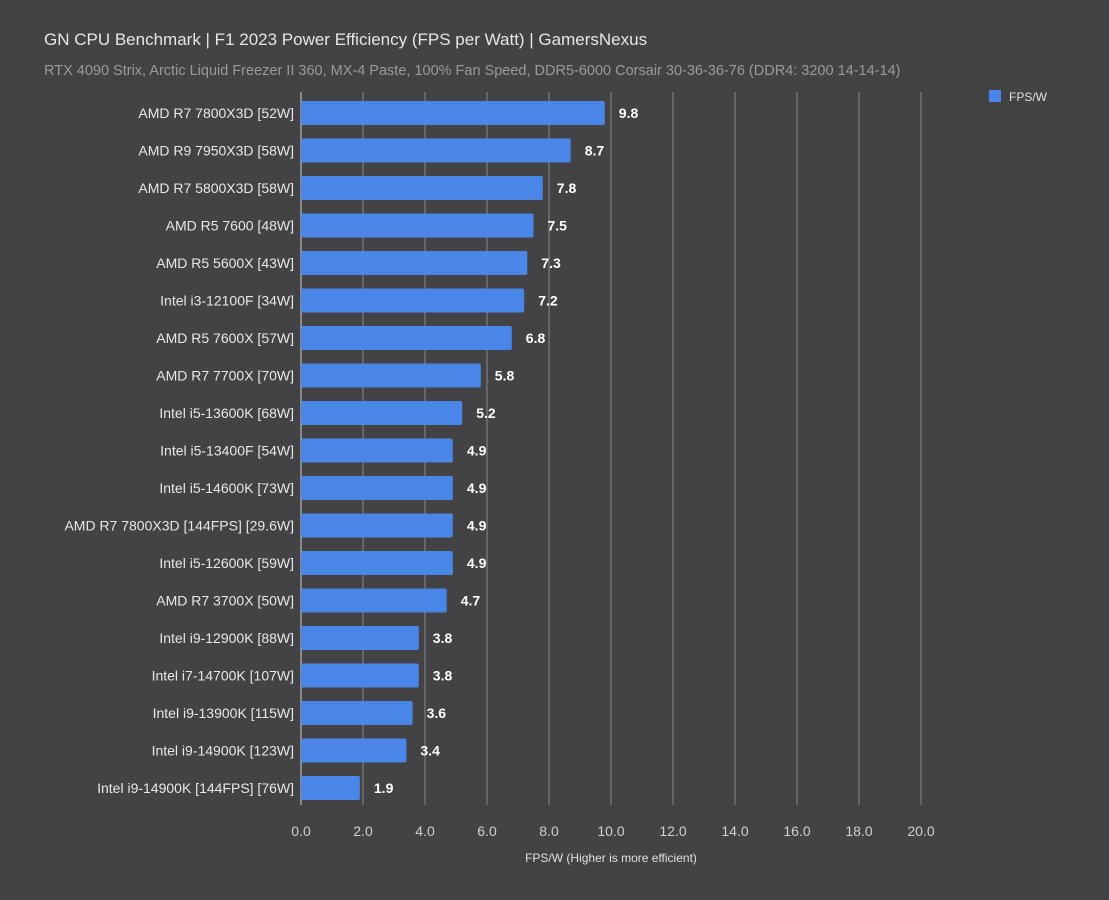 The width and height of the screenshot is (1109, 900). What do you see at coordinates (549, 831) in the screenshot?
I see `x-tick-label: 8.0` at bounding box center [549, 831].